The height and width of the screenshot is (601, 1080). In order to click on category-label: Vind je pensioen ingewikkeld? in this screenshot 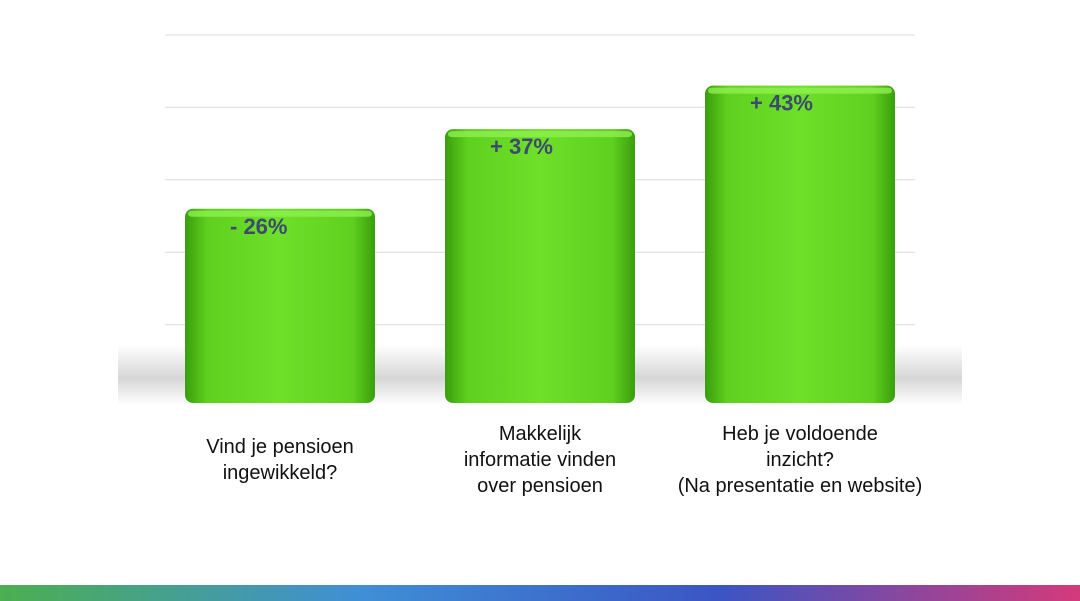, I will do `click(280, 460)`.